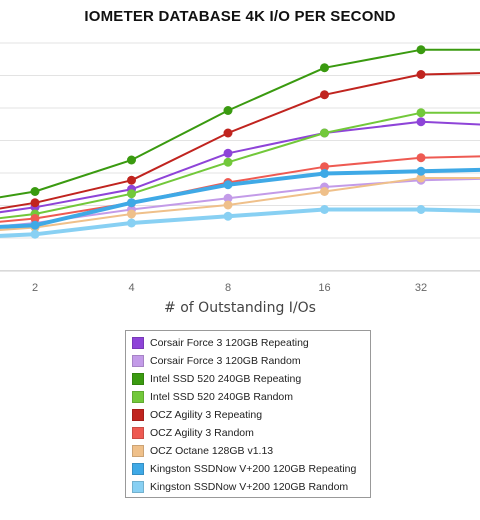 The width and height of the screenshot is (480, 520). I want to click on x-tick-label: 8, so click(228, 288).